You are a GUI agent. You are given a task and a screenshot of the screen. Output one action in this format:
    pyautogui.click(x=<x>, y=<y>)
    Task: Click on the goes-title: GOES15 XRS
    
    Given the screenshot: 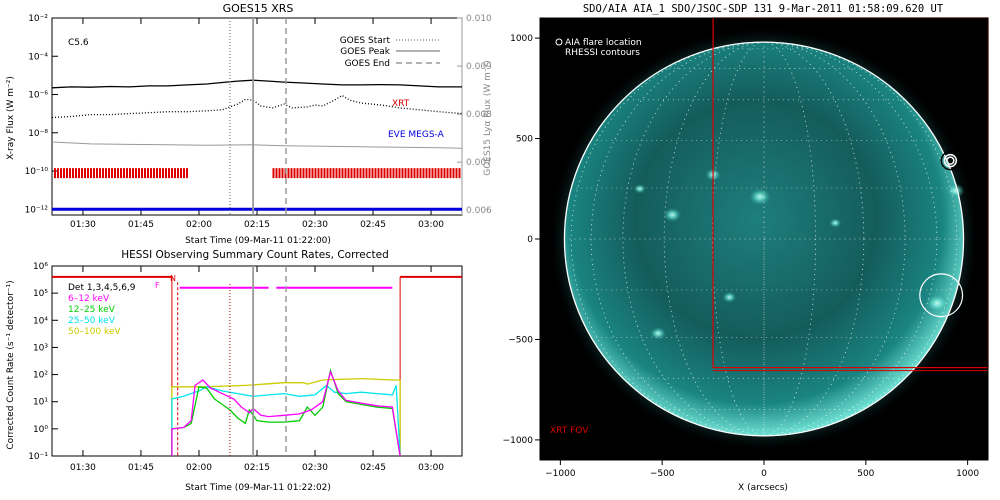 What is the action you would take?
    pyautogui.click(x=258, y=8)
    